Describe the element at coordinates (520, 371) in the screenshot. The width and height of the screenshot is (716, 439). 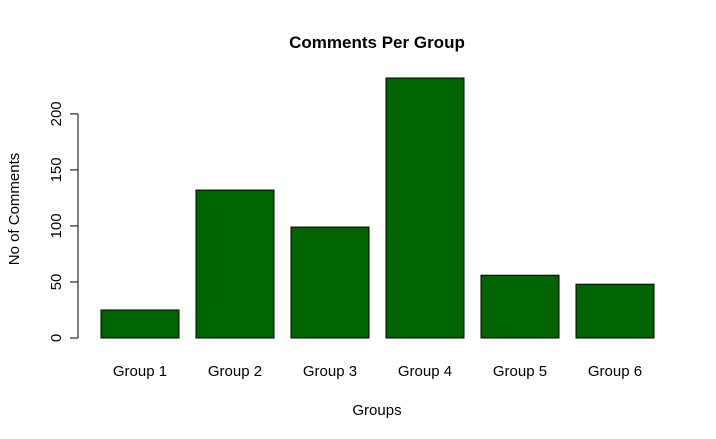
I see `x-tick-label-group-5: Group 5` at that location.